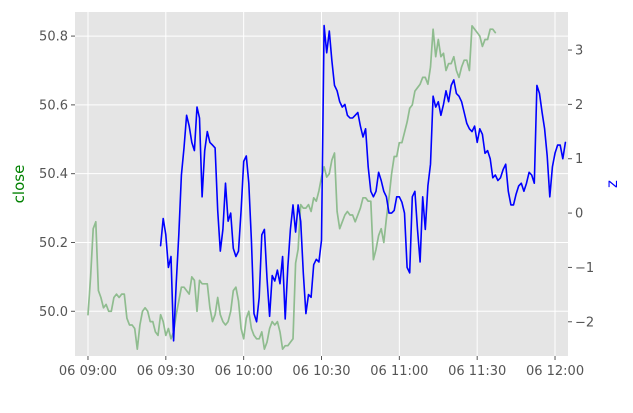 The width and height of the screenshot is (633, 413). Describe the element at coordinates (581, 187) in the screenshot. I see `right-y-tick-labels: −2 −1 0 1 2 3` at that location.